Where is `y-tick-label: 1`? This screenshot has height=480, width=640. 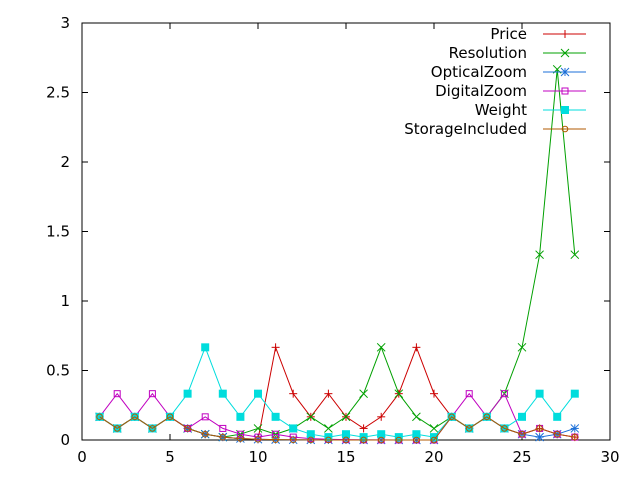 y-tick-label: 1 is located at coordinates (65, 301).